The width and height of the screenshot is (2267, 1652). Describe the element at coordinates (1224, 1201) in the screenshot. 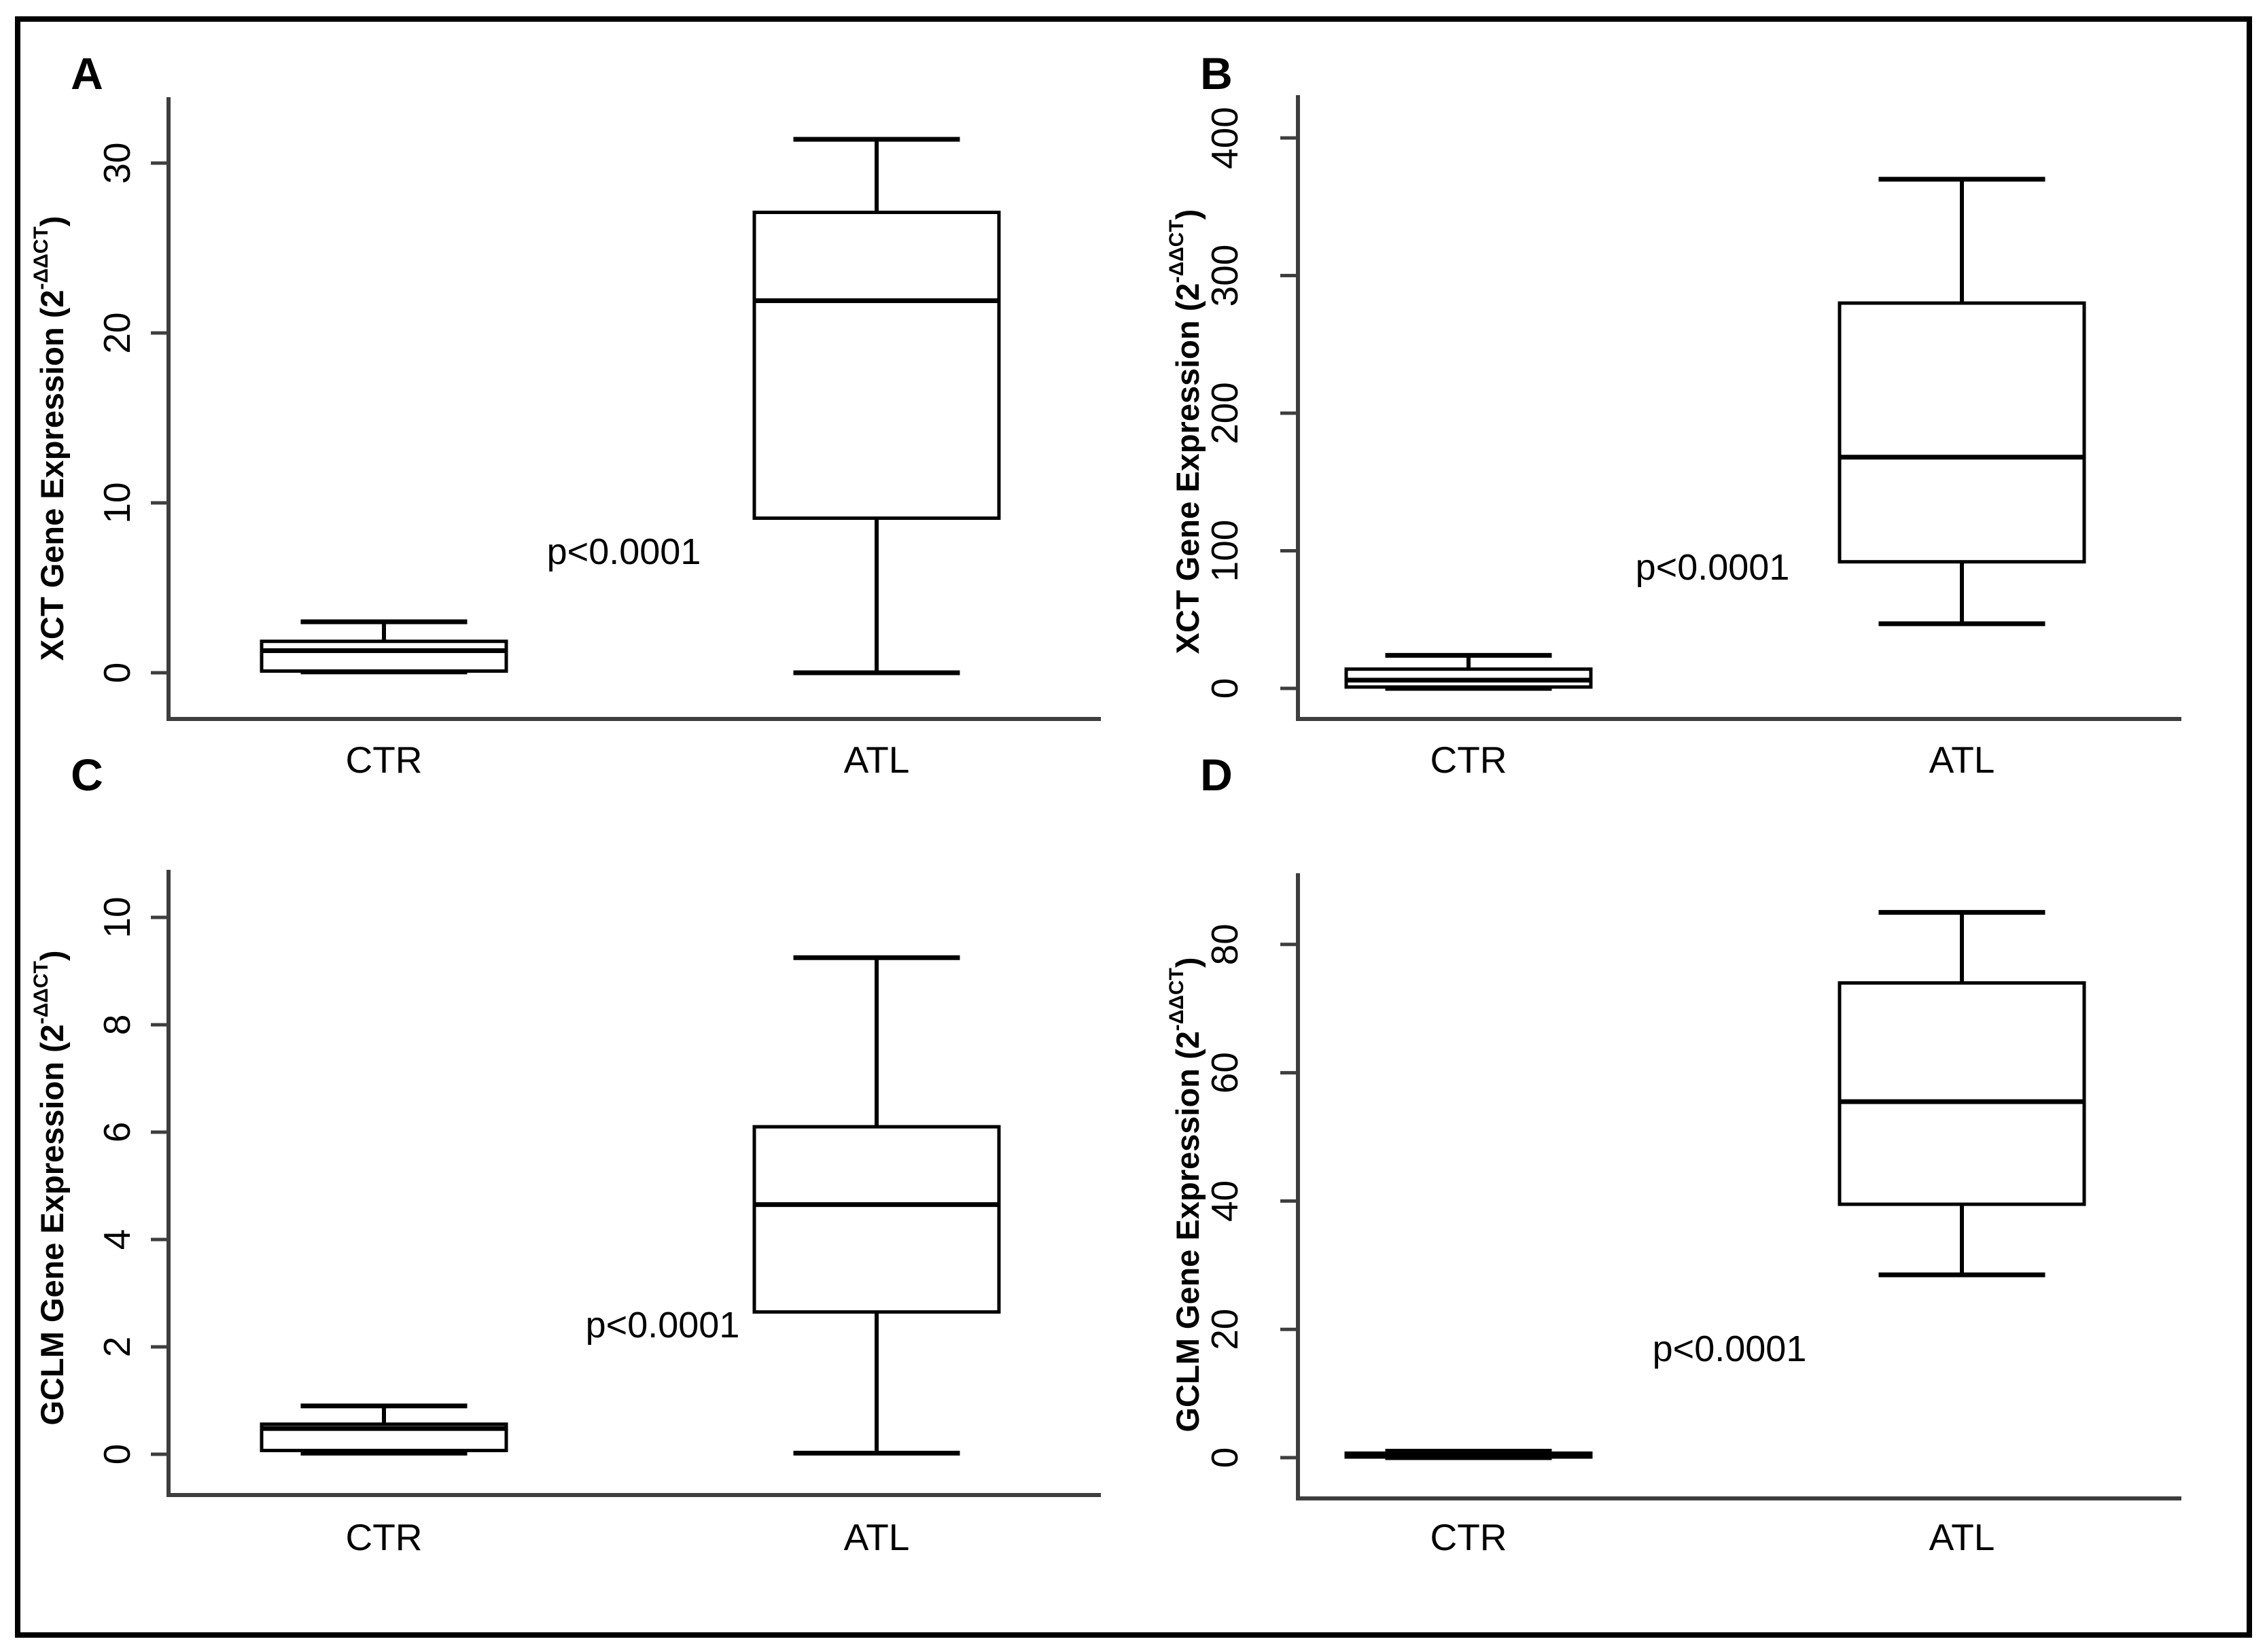

I see `y-tick-label: 40` at that location.